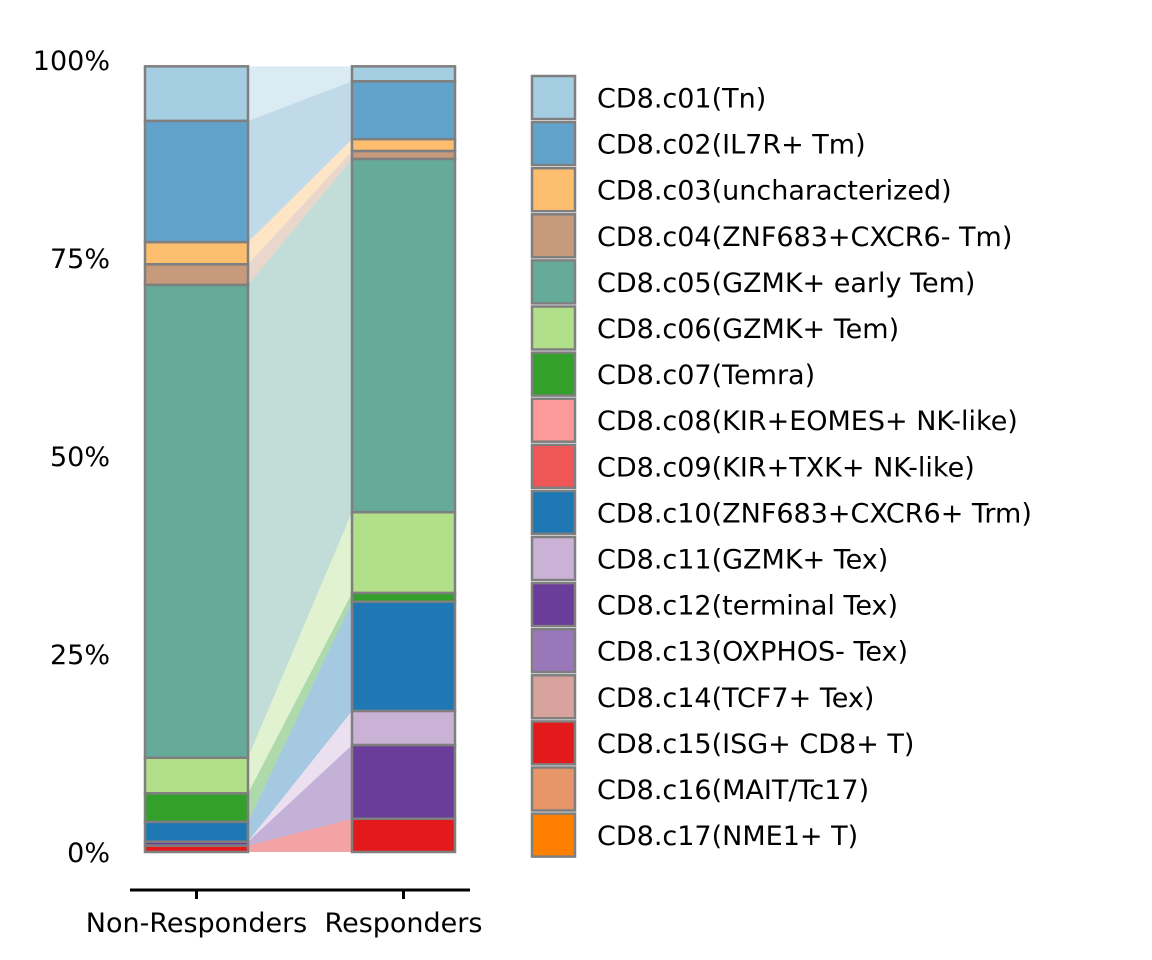  Describe the element at coordinates (807, 421) in the screenshot. I see `legend-label: CD8.c08(KIR+EOMES+ NK-like)` at that location.